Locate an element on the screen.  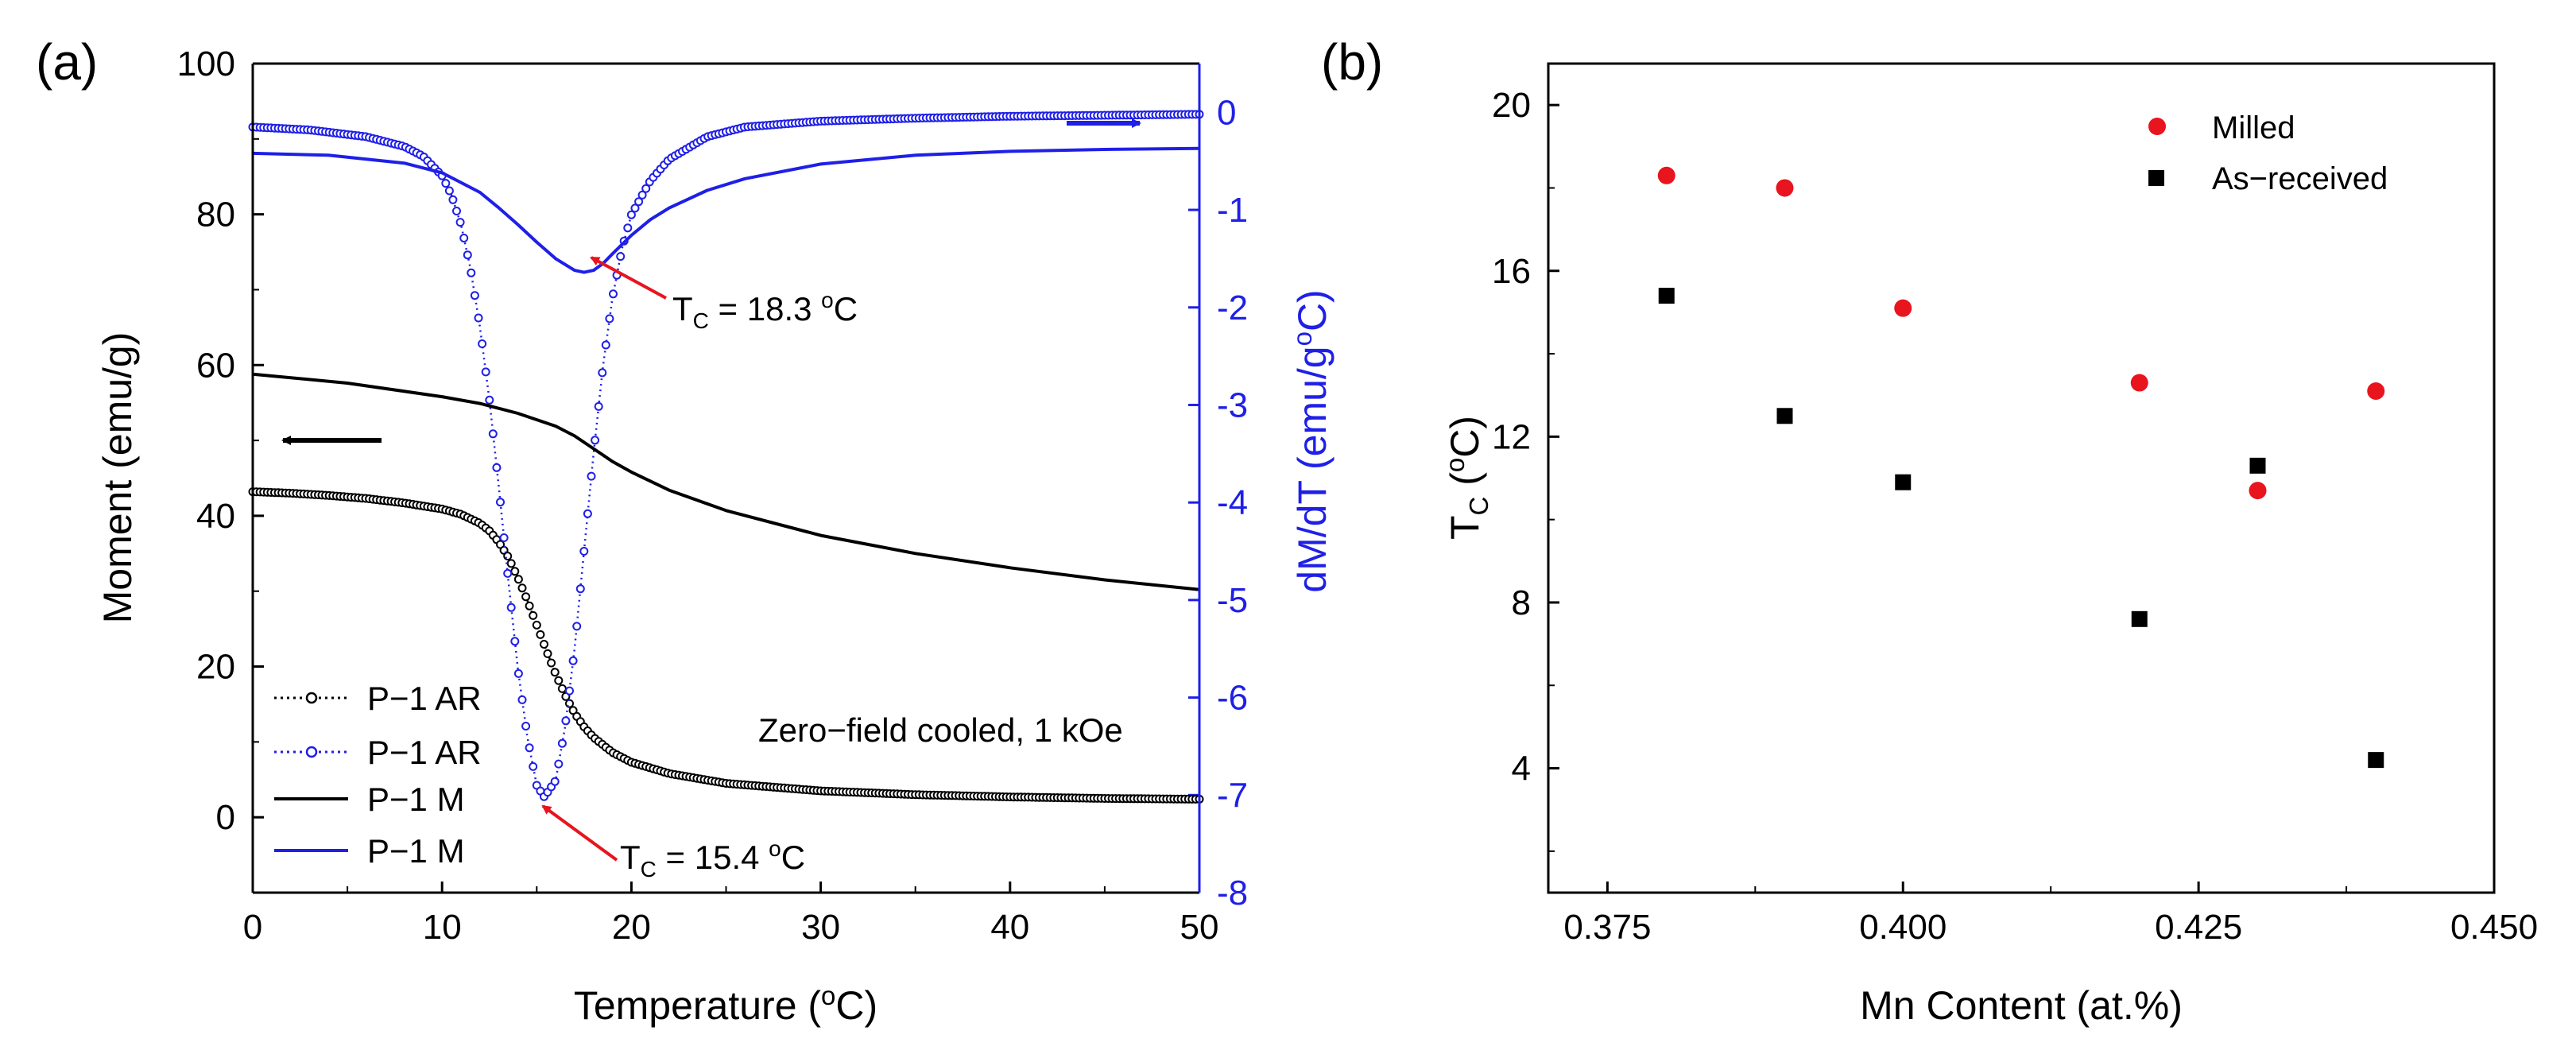
y-tick-label: 60 is located at coordinates (215, 365).